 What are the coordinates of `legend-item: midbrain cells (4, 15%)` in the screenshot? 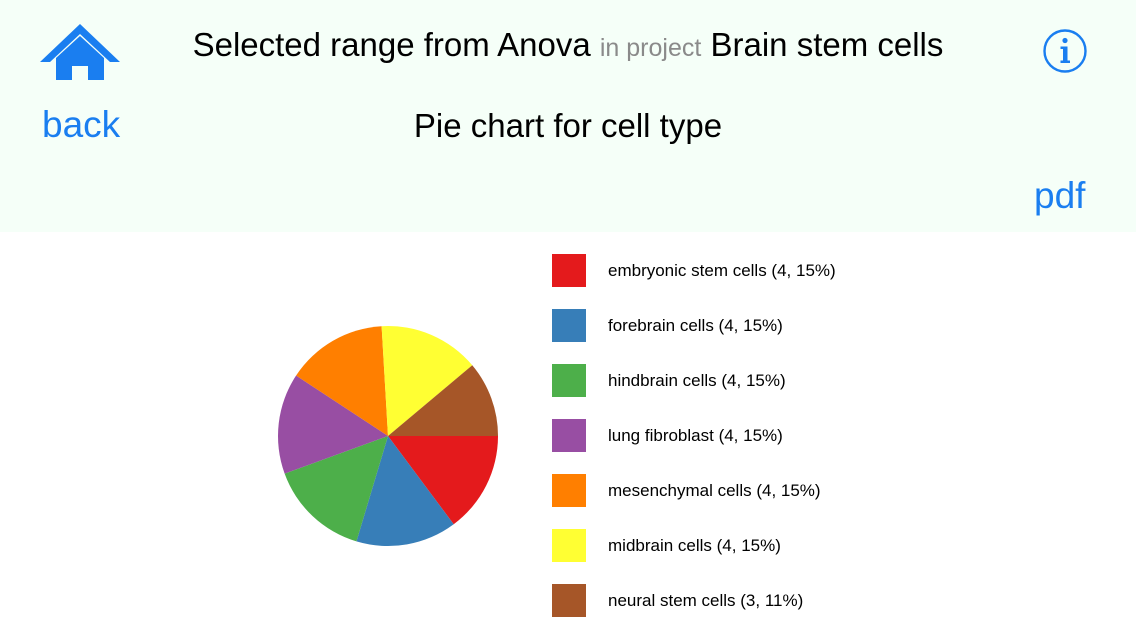 It's located at (752, 546).